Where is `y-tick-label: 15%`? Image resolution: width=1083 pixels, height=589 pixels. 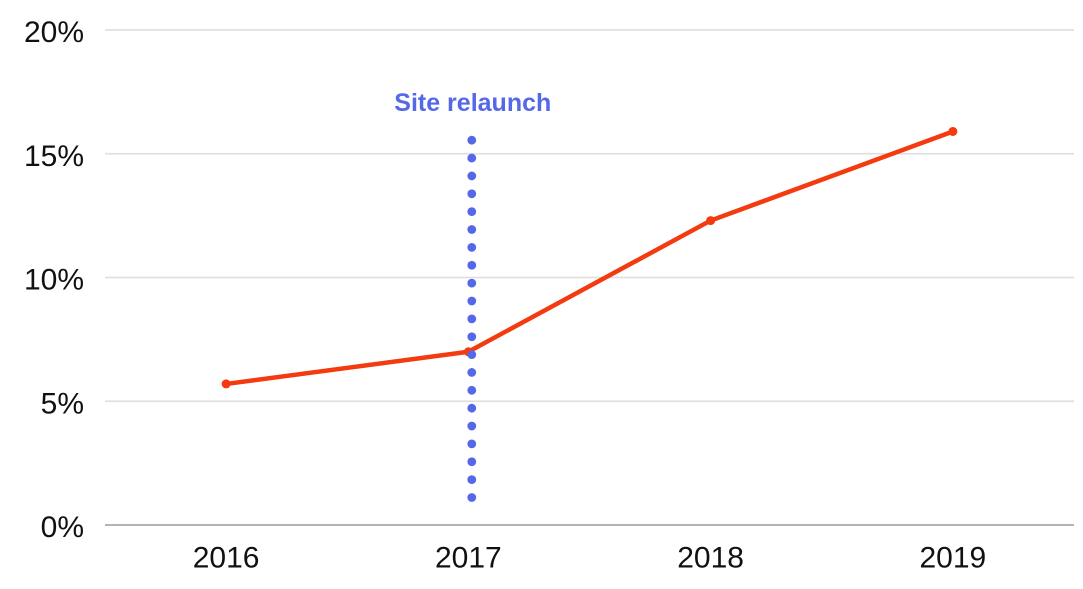 y-tick-label: 15% is located at coordinates (54, 156).